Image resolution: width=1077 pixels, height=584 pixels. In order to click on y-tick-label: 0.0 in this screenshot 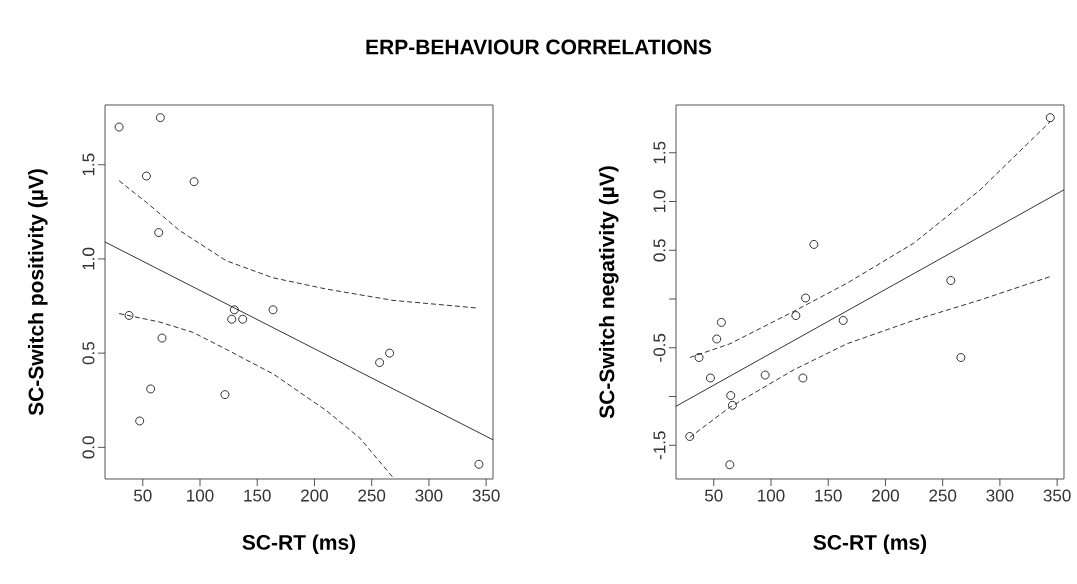, I will do `click(88, 447)`.